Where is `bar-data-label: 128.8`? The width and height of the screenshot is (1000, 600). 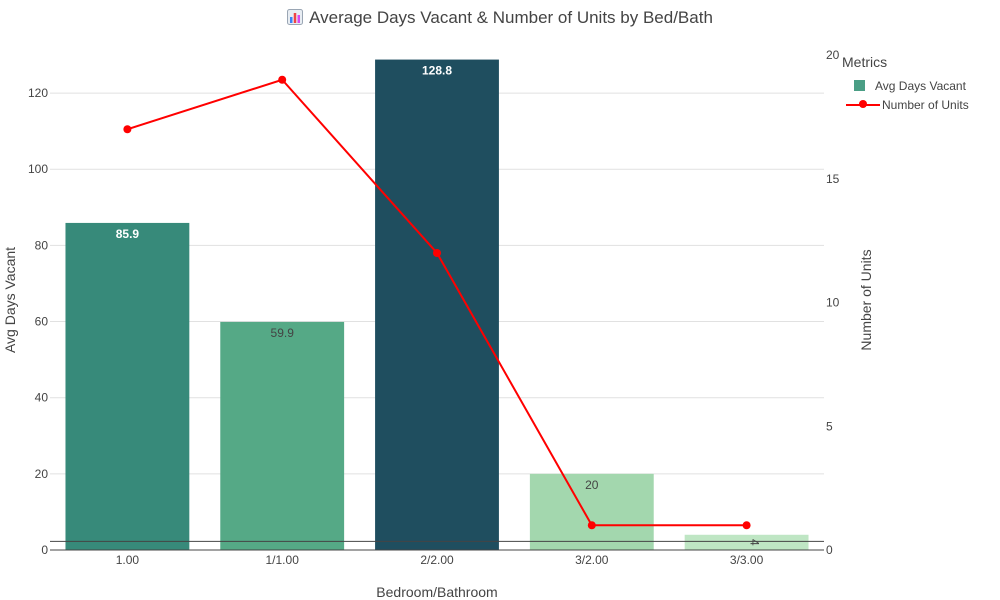 bar-data-label: 128.8 is located at coordinates (437, 71).